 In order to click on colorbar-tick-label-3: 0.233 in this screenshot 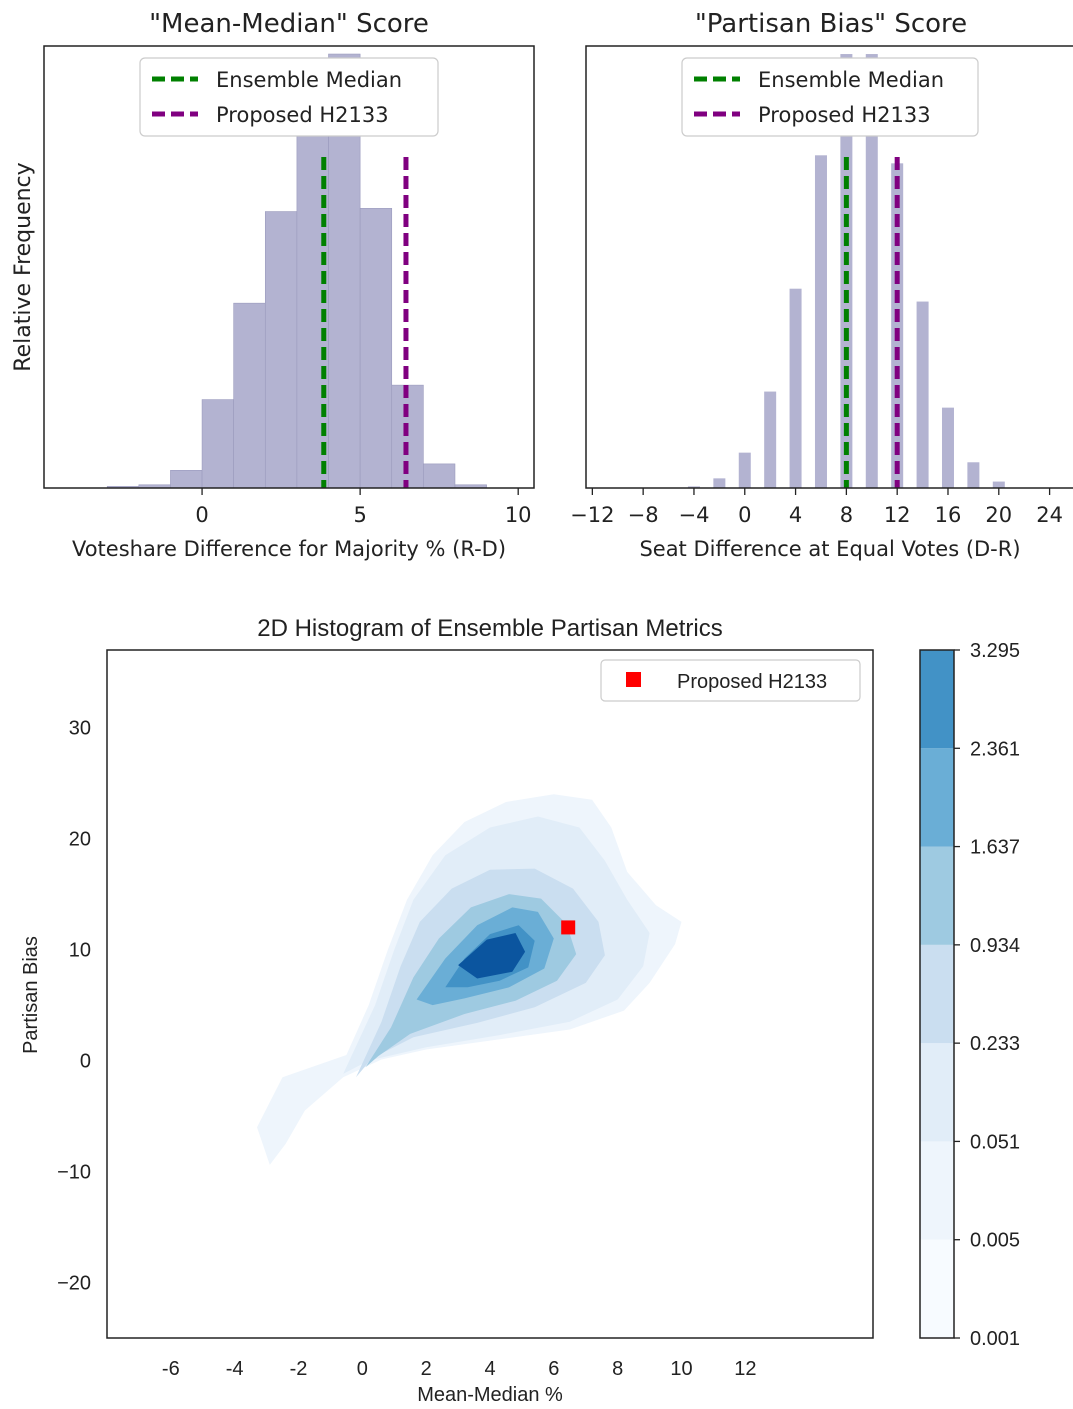, I will do `click(995, 1044)`.